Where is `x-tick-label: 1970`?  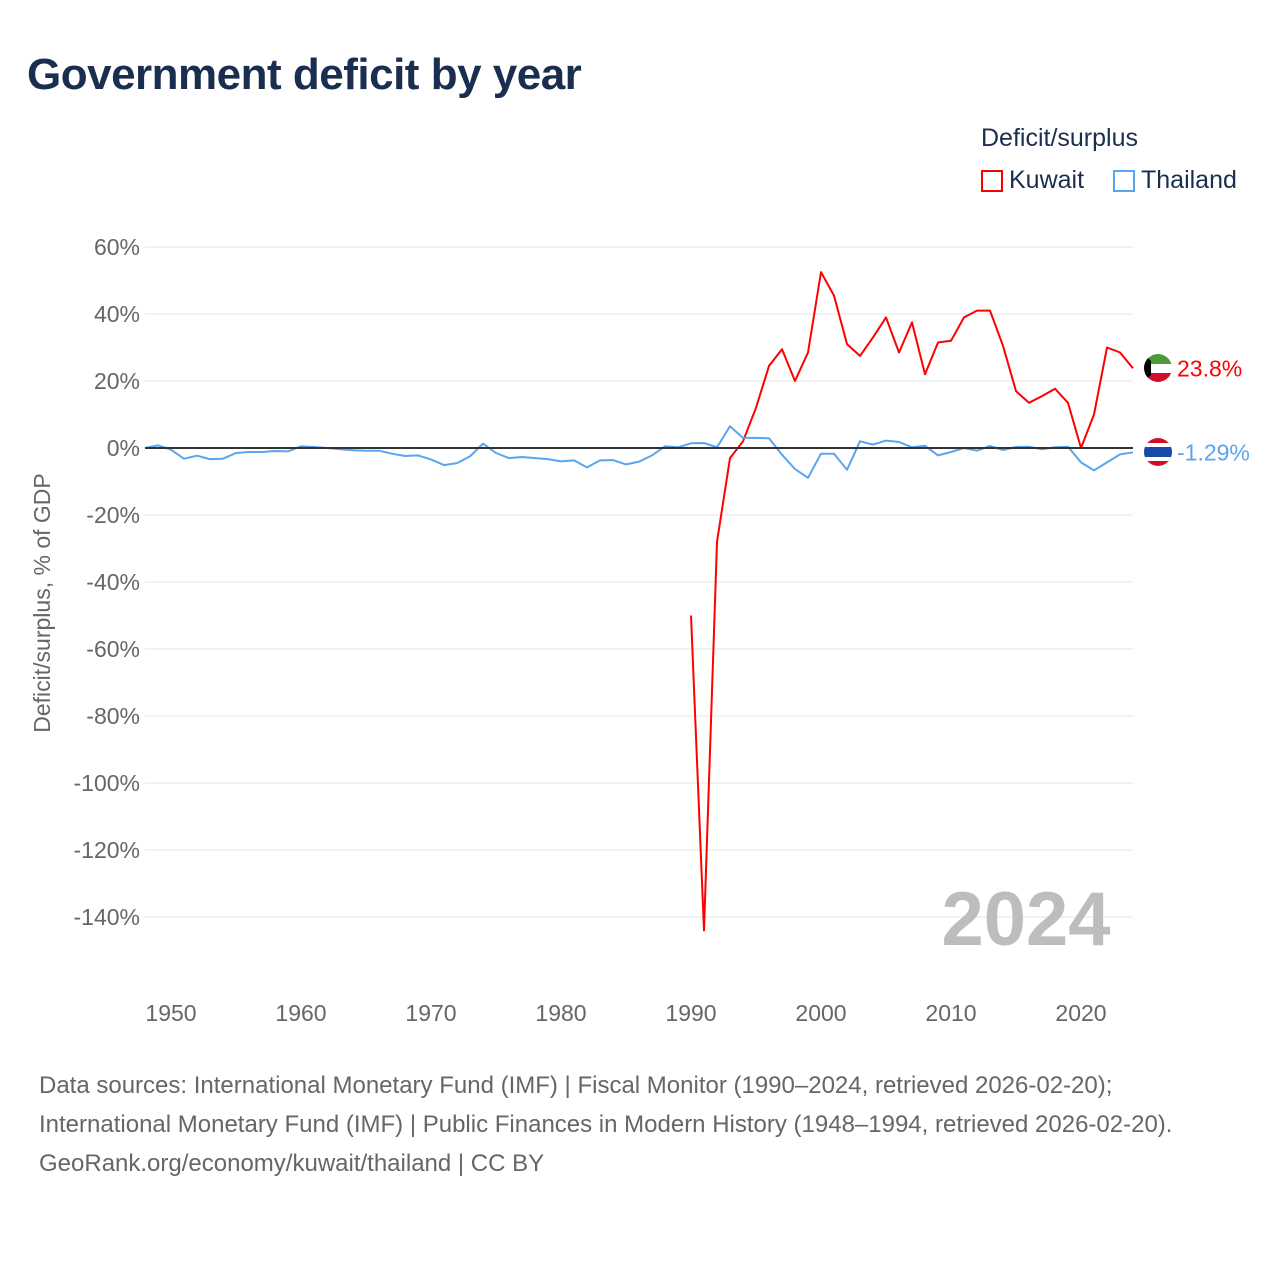
x-tick-label: 1970 is located at coordinates (430, 1013).